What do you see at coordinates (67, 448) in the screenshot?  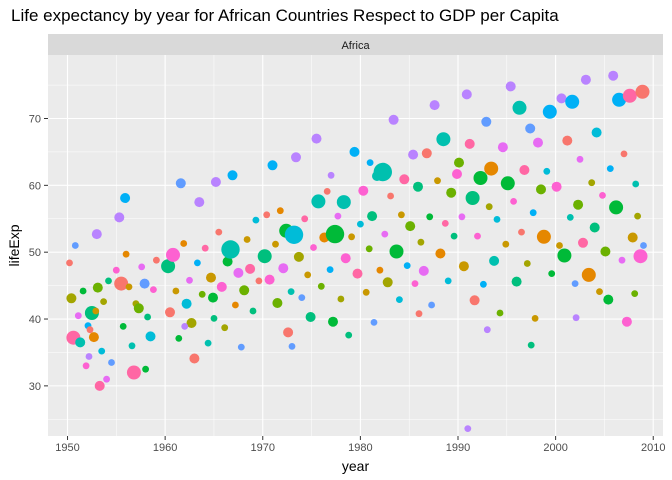 I see `x-tick-label: 1950` at bounding box center [67, 448].